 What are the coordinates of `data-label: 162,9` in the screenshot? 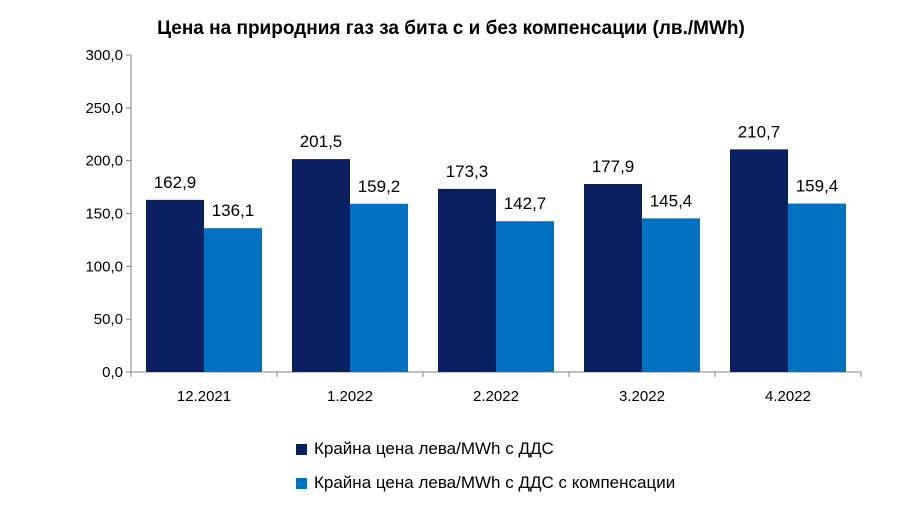 It's located at (175, 182).